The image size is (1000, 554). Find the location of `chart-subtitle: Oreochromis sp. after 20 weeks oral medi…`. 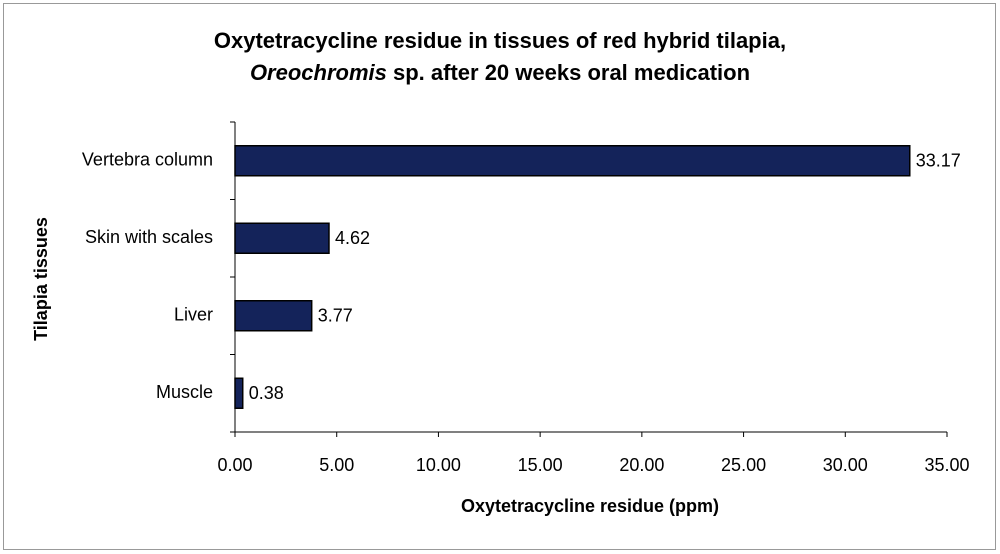

chart-subtitle: Oreochromis sp. after 20 weeks oral medi… is located at coordinates (500, 72).